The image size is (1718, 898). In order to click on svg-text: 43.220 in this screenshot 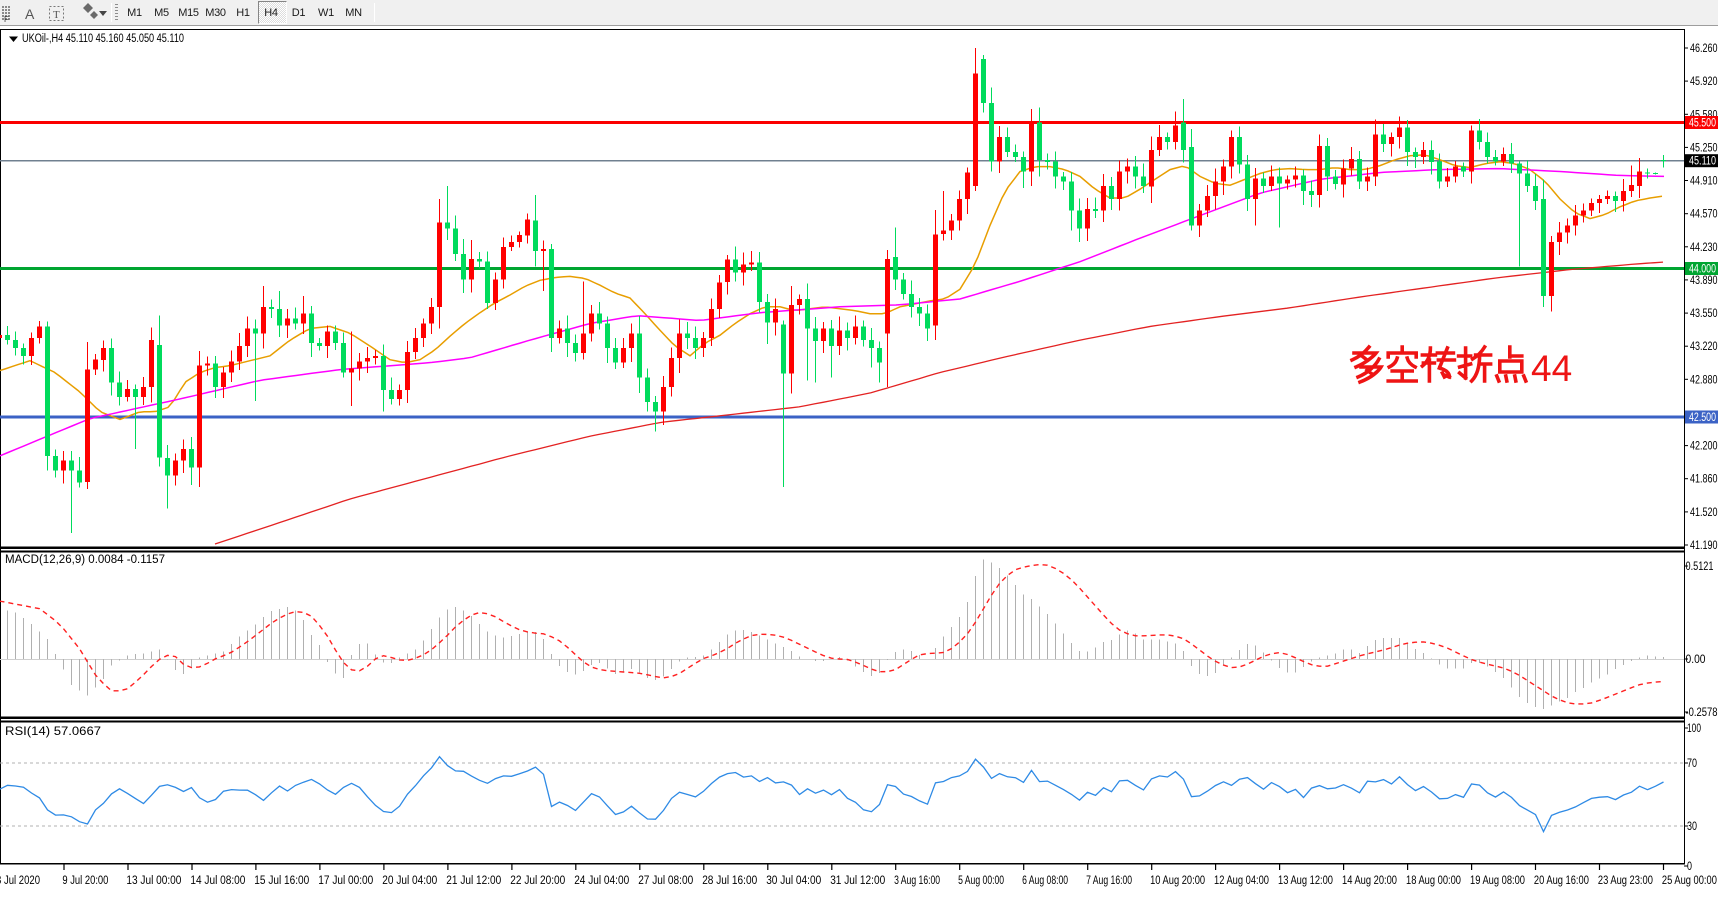, I will do `click(1704, 347)`.